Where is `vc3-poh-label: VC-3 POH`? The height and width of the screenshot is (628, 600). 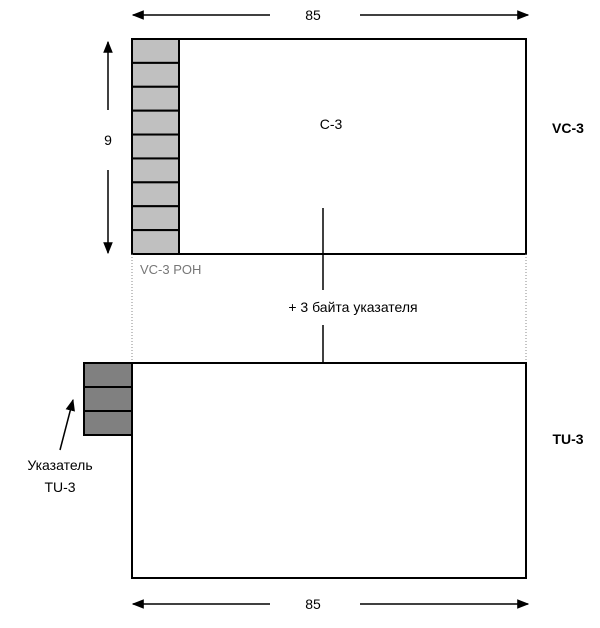 vc3-poh-label: VC-3 POH is located at coordinates (170, 269).